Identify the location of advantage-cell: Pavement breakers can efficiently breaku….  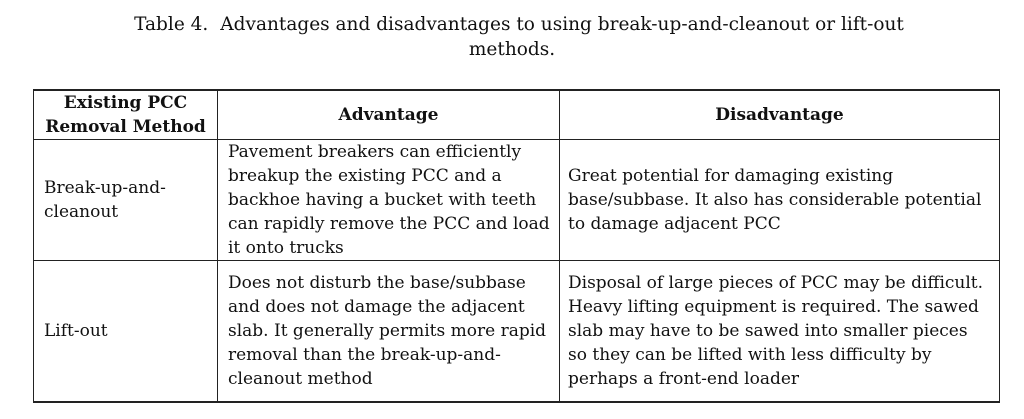
(388, 200).